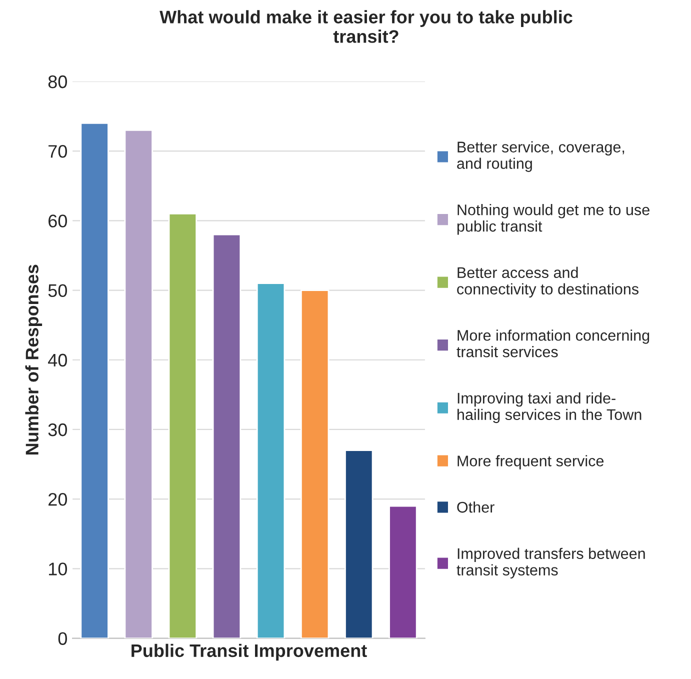  Describe the element at coordinates (33, 359) in the screenshot. I see `y-axis-title: Number of Responses` at that location.